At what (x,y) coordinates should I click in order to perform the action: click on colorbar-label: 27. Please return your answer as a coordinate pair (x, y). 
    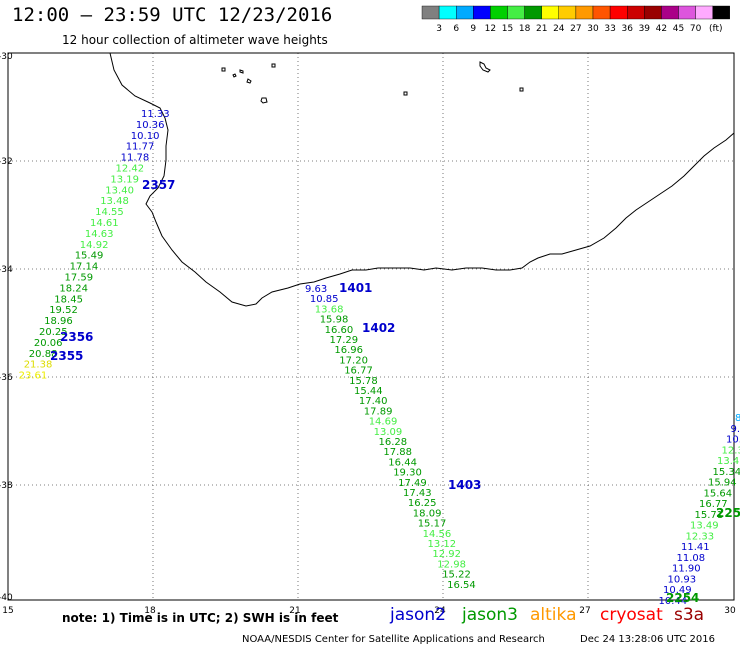
    Looking at the image, I should click on (575, 29).